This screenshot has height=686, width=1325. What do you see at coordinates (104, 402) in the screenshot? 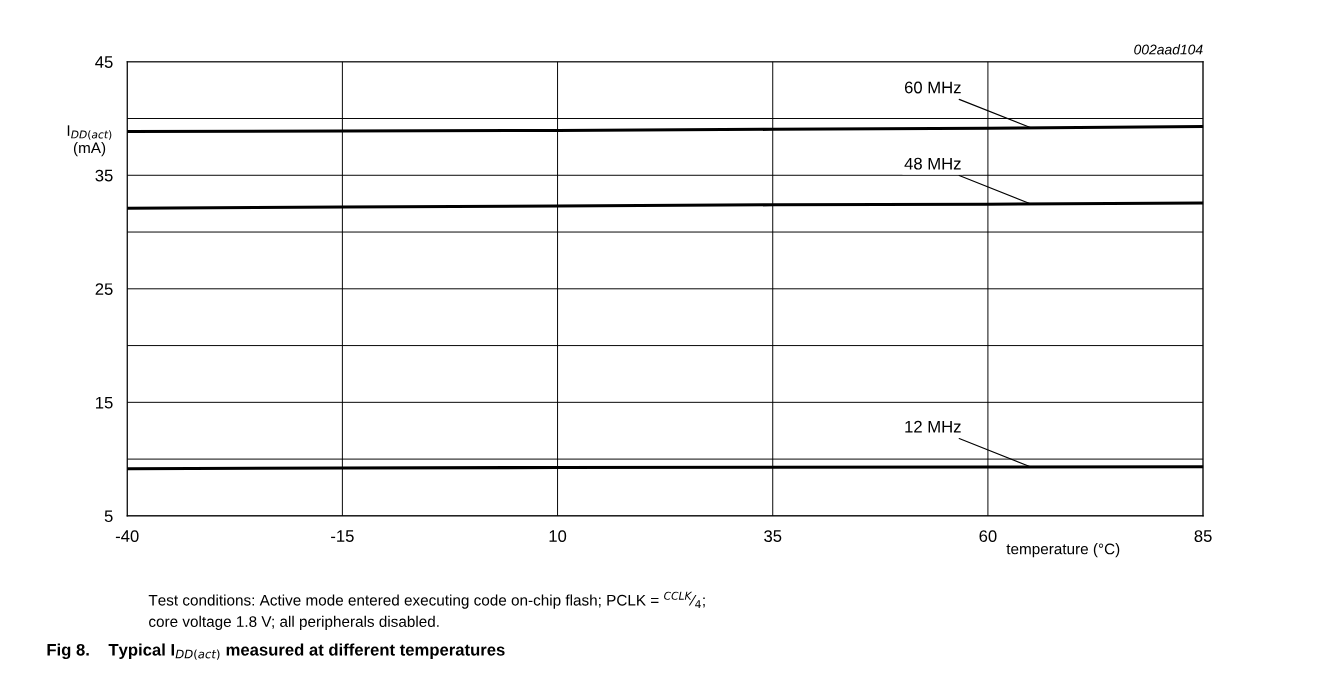
I see `y-tick-label: 15` at bounding box center [104, 402].